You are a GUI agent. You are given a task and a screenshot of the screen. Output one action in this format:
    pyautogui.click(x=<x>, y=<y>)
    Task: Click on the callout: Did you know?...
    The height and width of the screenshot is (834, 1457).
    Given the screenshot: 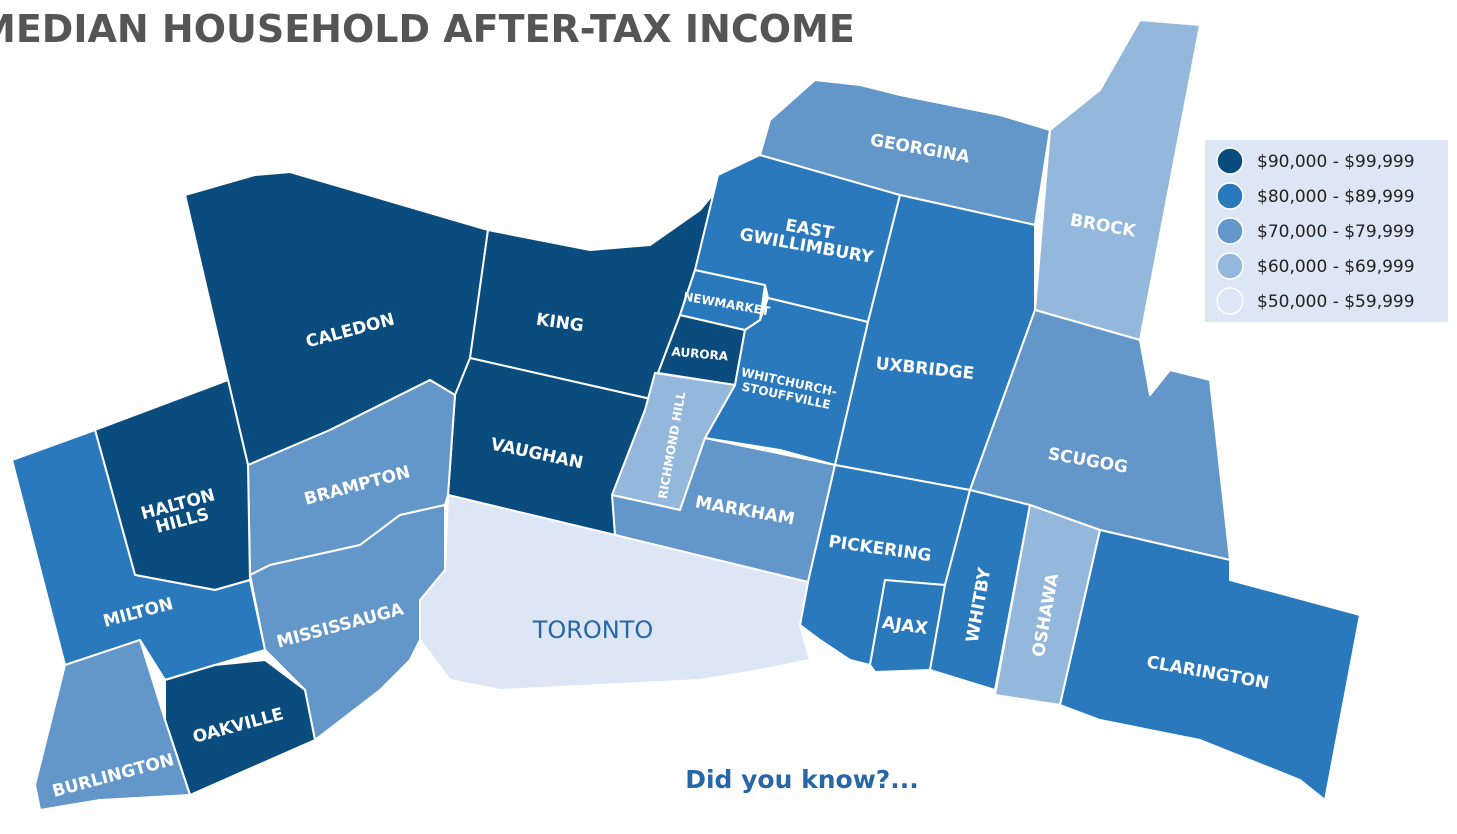 What is the action you would take?
    pyautogui.click(x=802, y=779)
    